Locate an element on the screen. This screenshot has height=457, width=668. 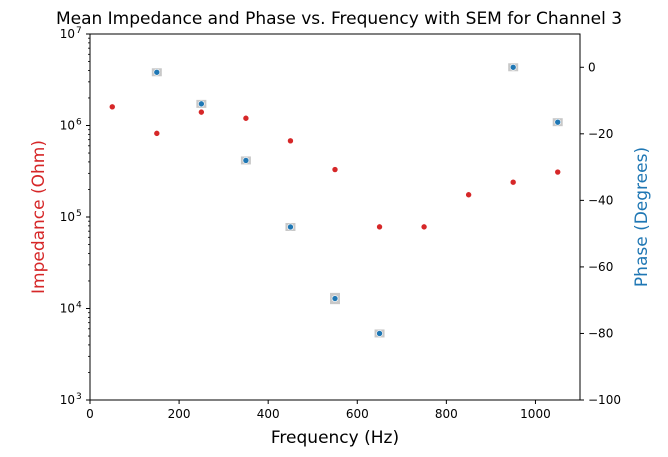
x-tick-label: 0 is located at coordinates (90, 414).